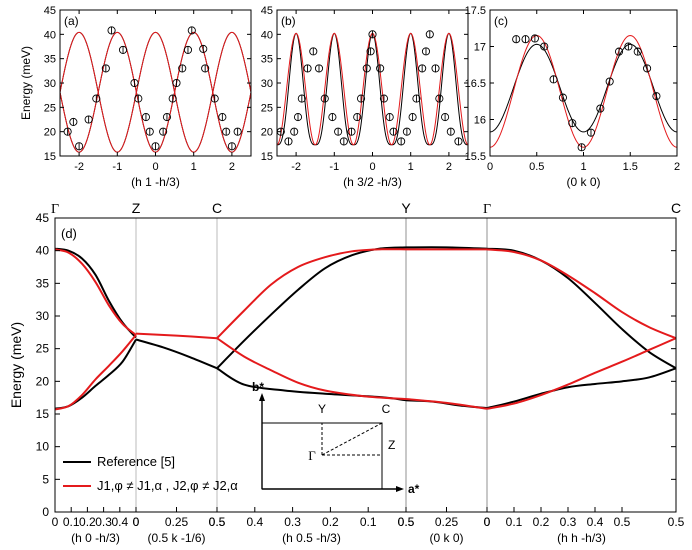 This screenshot has width=692, height=550. I want to click on x-tick-label: 0.4, so click(254, 522).